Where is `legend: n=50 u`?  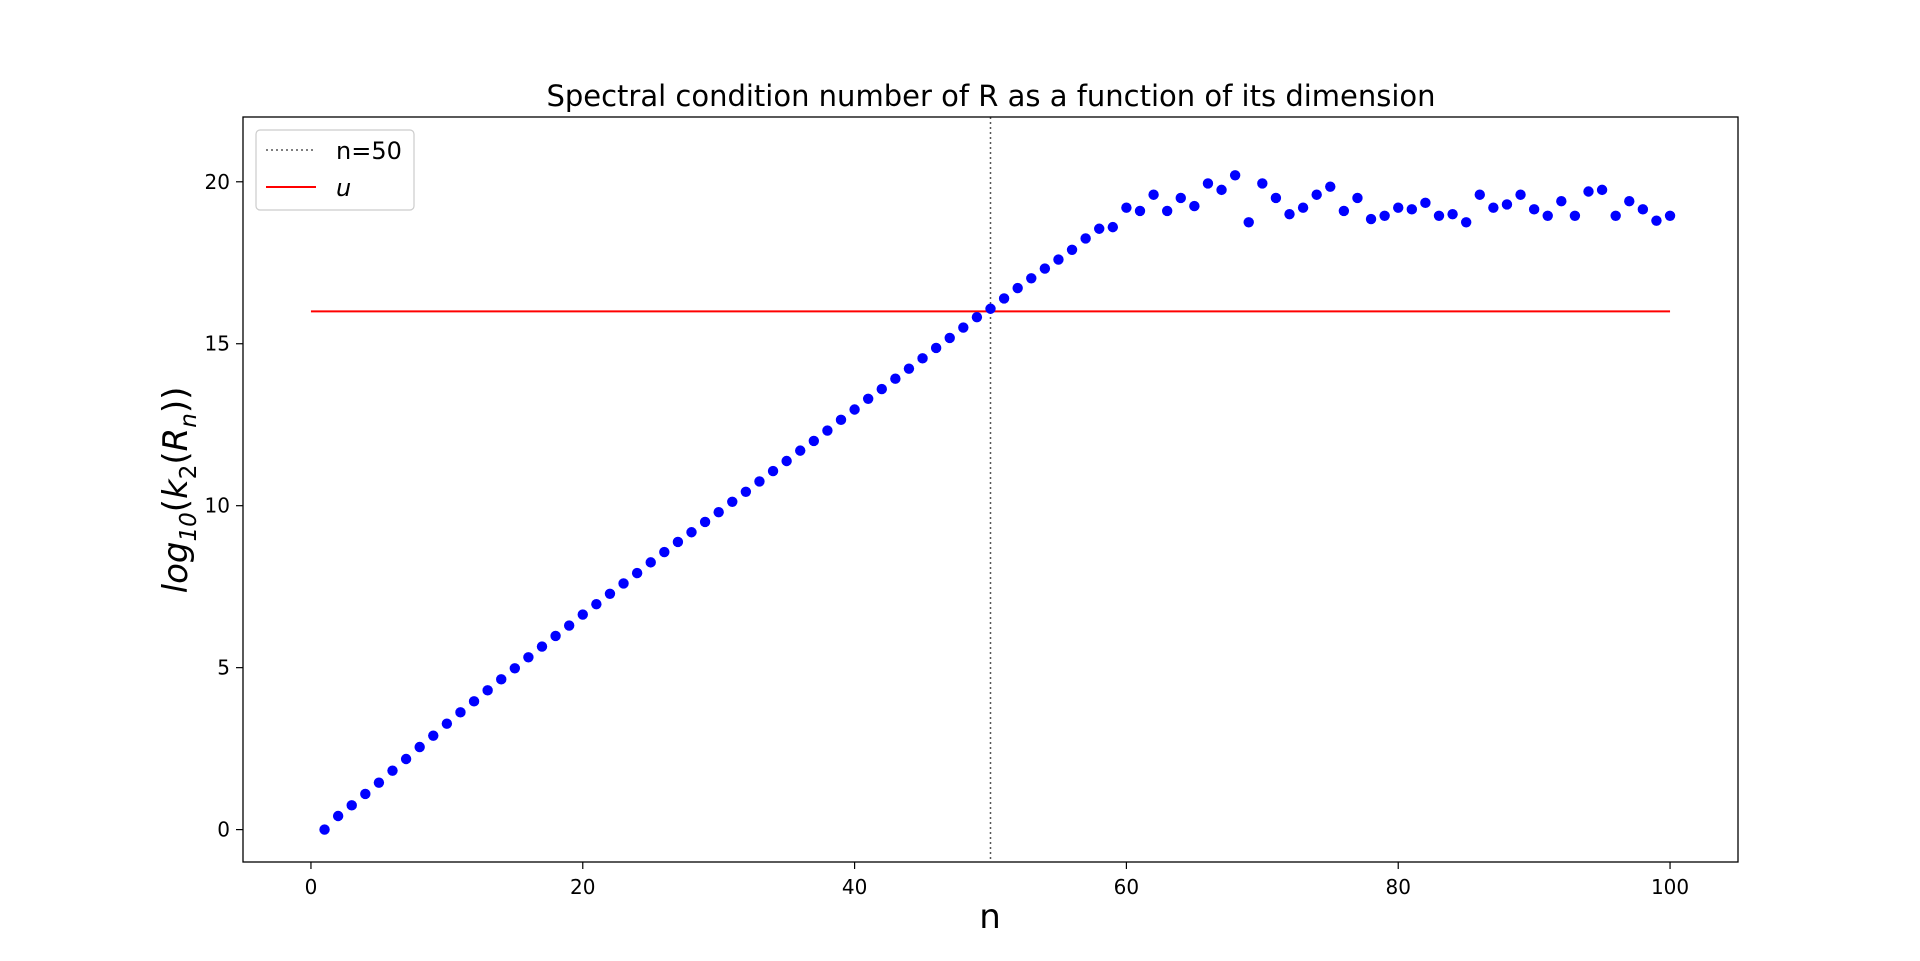 legend: n=50 u is located at coordinates (335, 170).